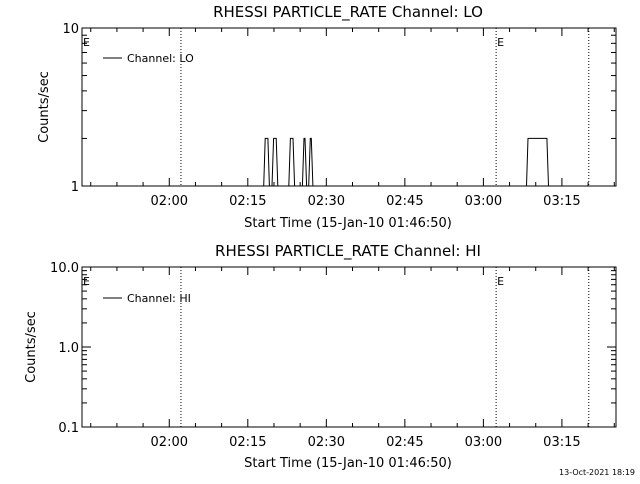 This screenshot has width=640, height=484. What do you see at coordinates (160, 58) in the screenshot?
I see `legend-label: Channel: LO` at bounding box center [160, 58].